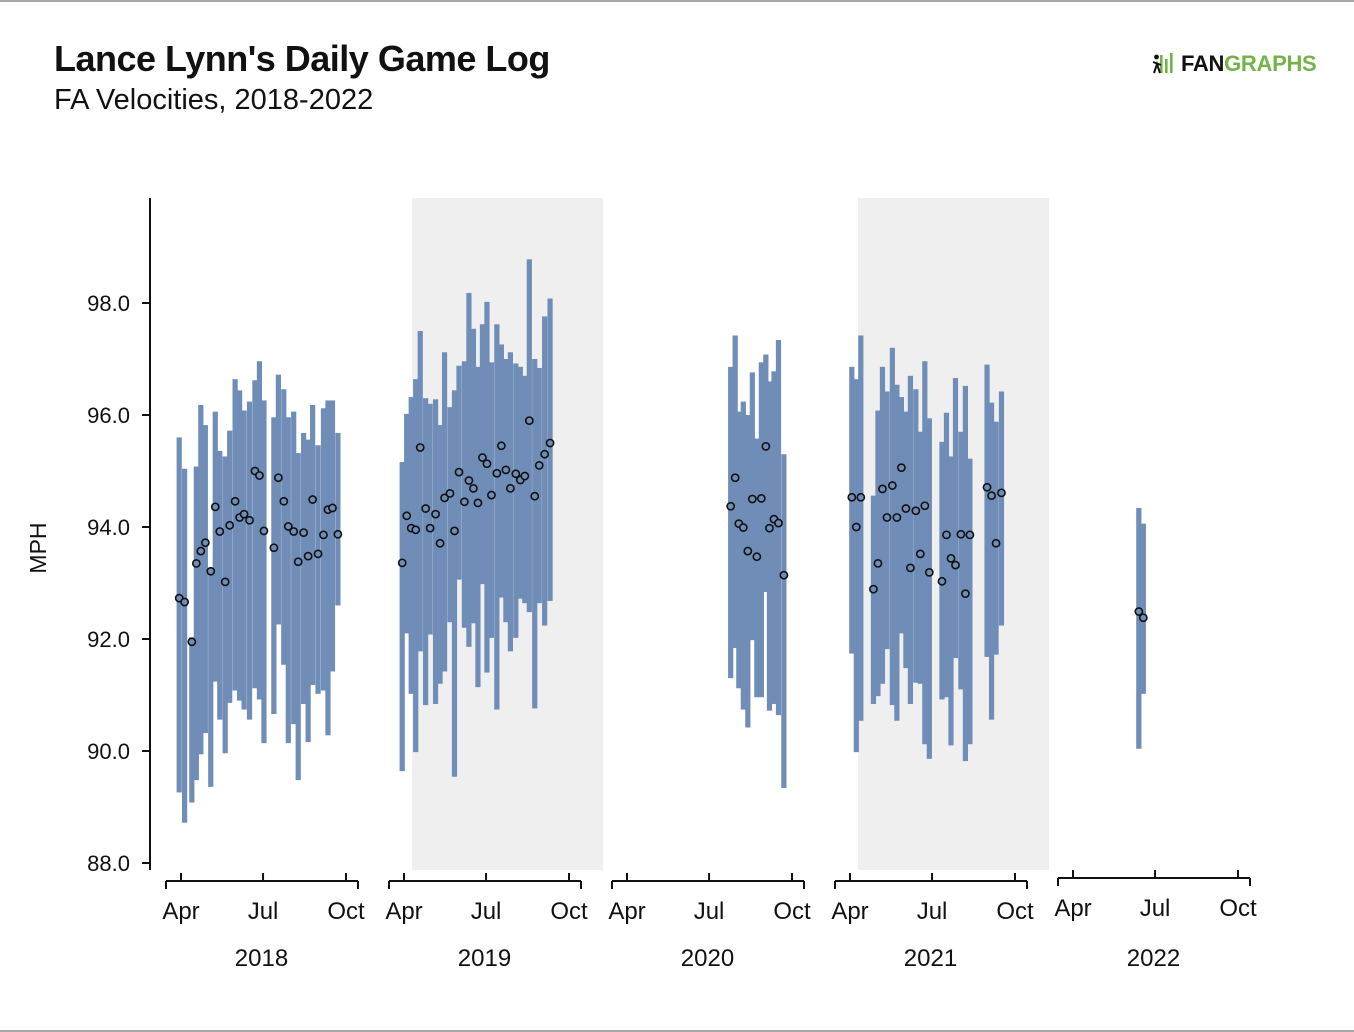  What do you see at coordinates (108, 863) in the screenshot?
I see `y-tick-label: 88.0` at bounding box center [108, 863].